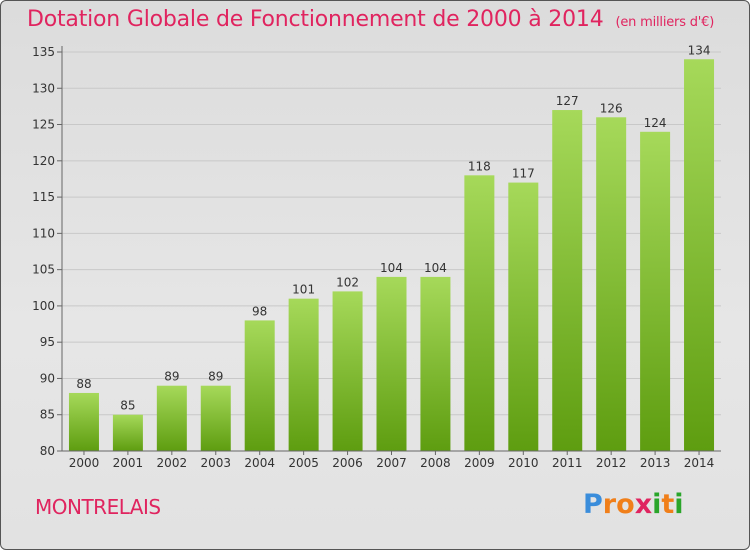 This screenshot has width=750, height=550. Describe the element at coordinates (259, 463) in the screenshot. I see `x-tick-label: 2004` at that location.